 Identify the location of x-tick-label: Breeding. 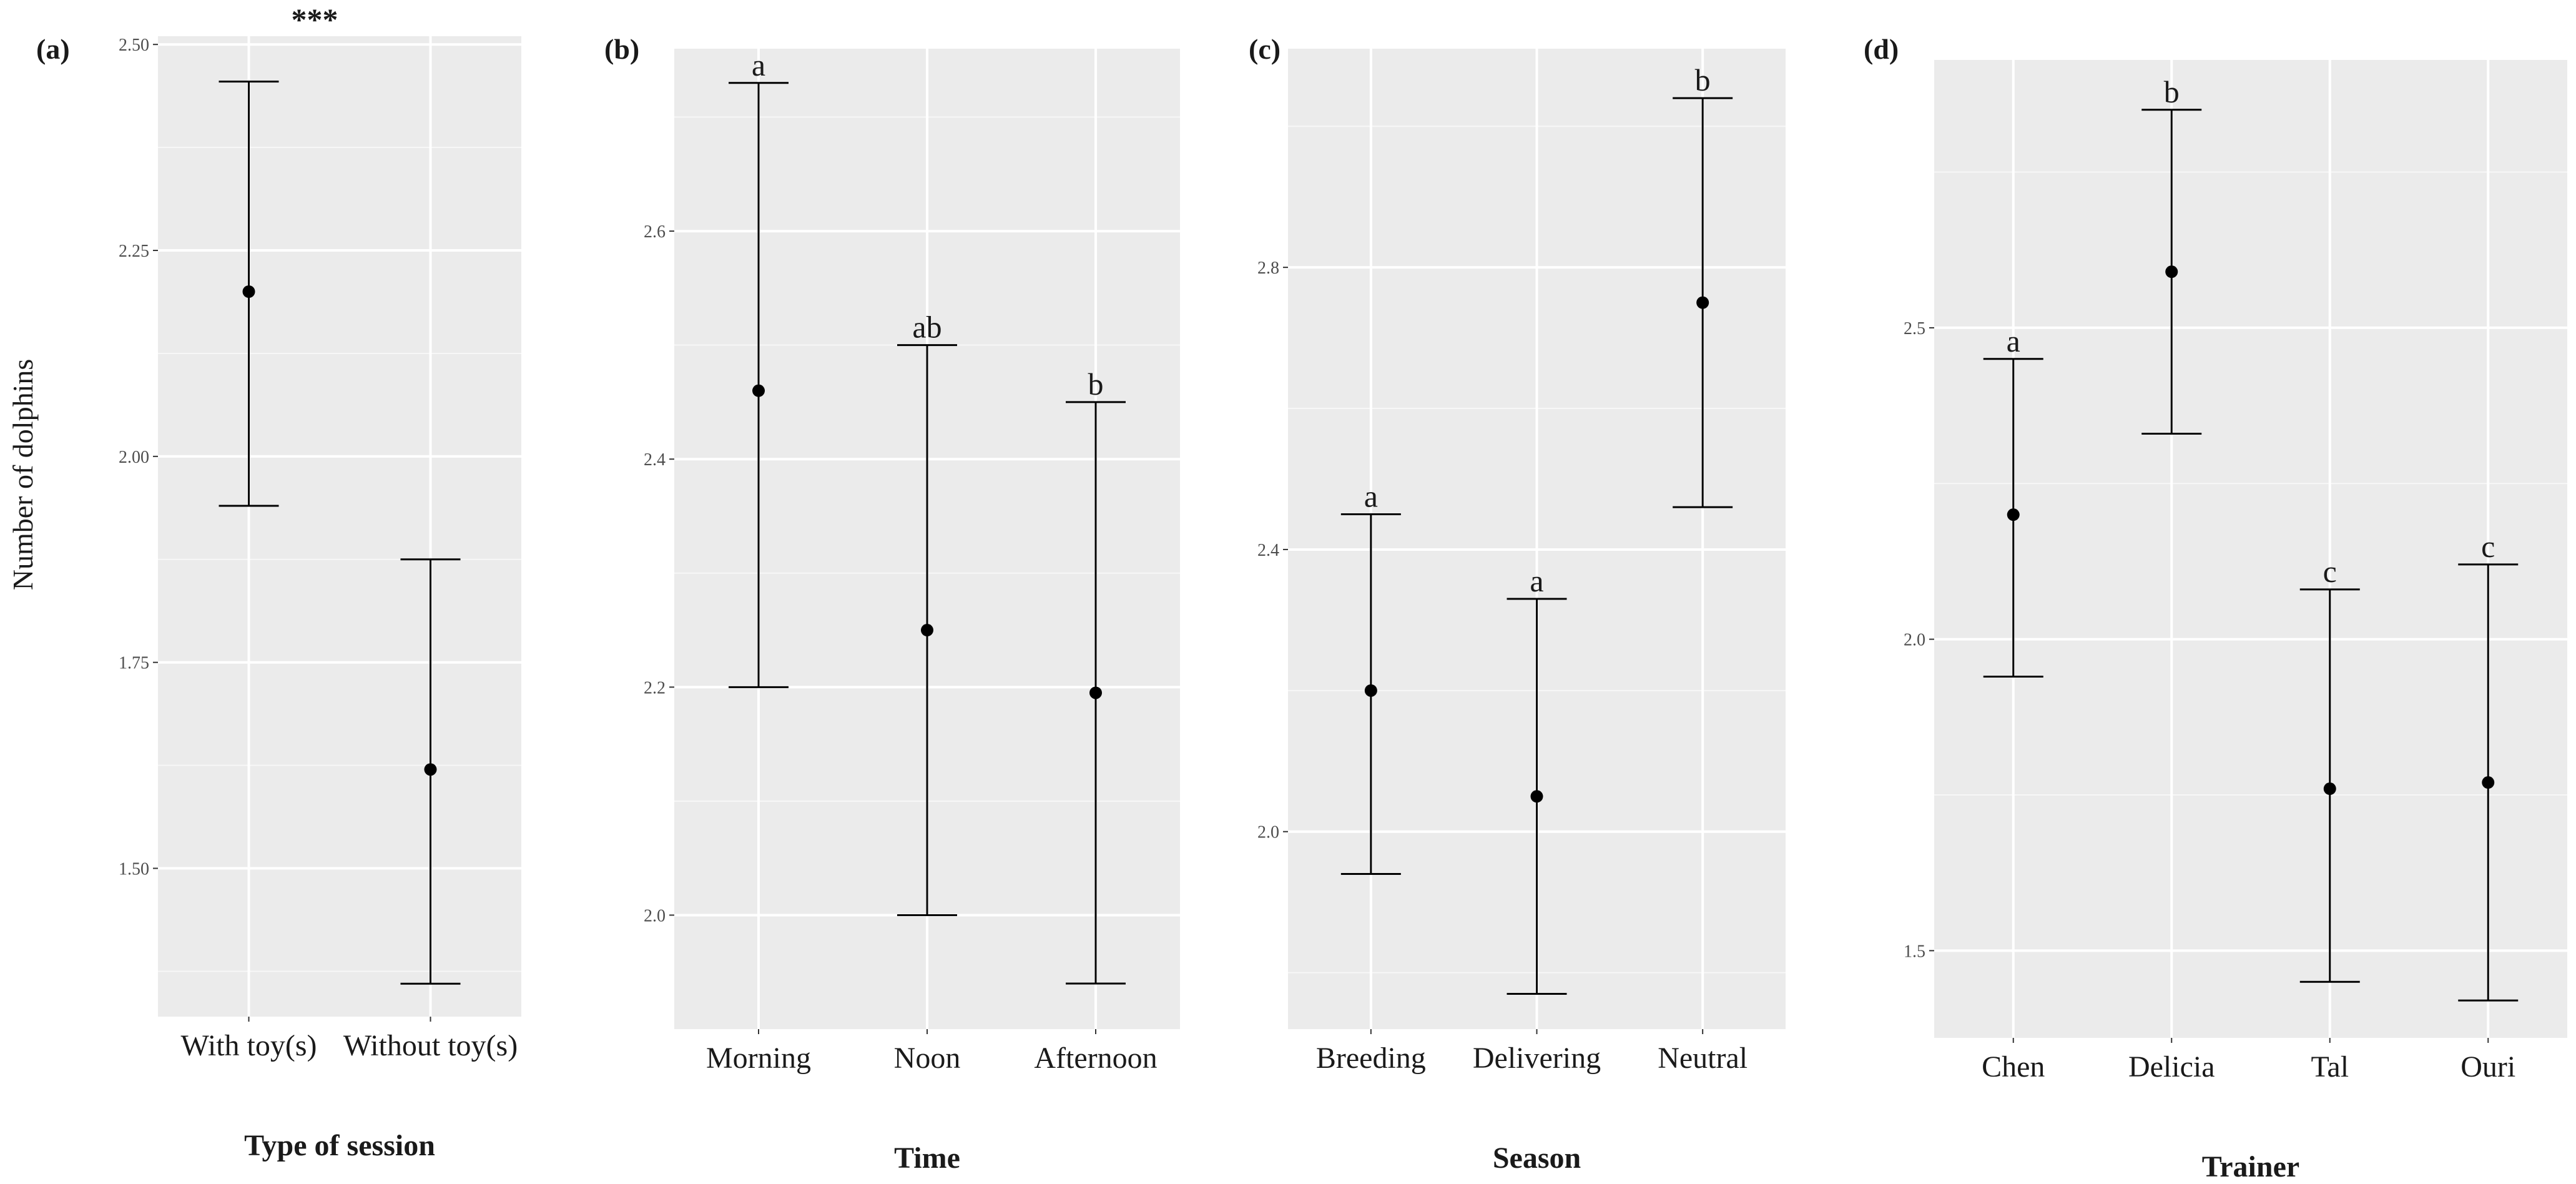
(1371, 1058).